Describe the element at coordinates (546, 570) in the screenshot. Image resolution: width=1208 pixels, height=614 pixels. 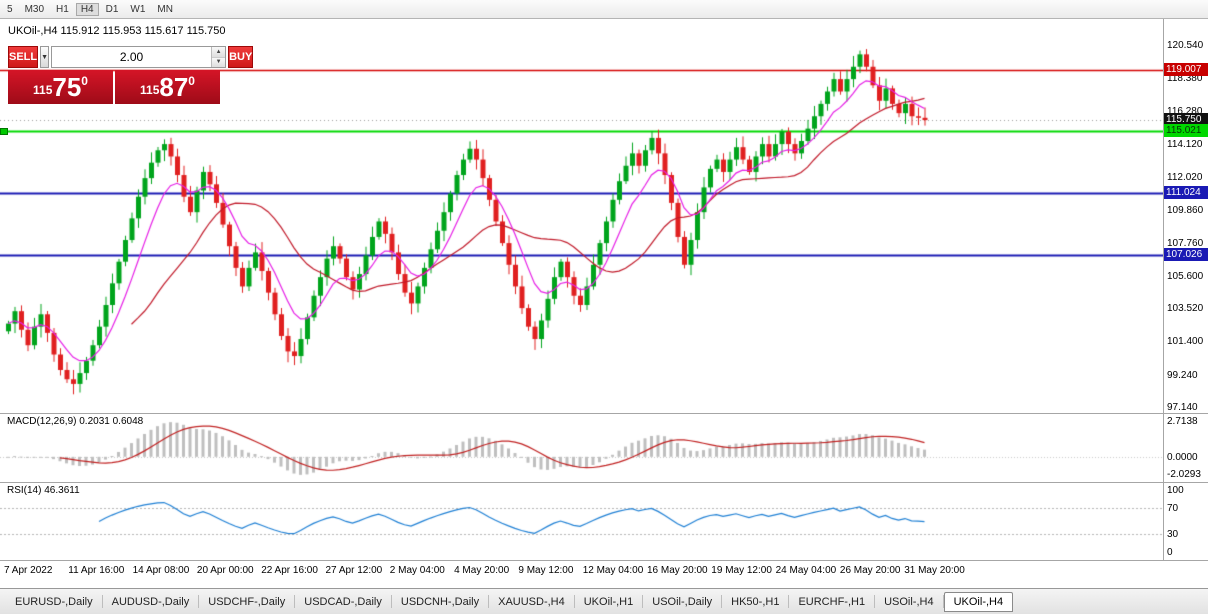
I see `time-axis-label: 9 May 12:00` at that location.